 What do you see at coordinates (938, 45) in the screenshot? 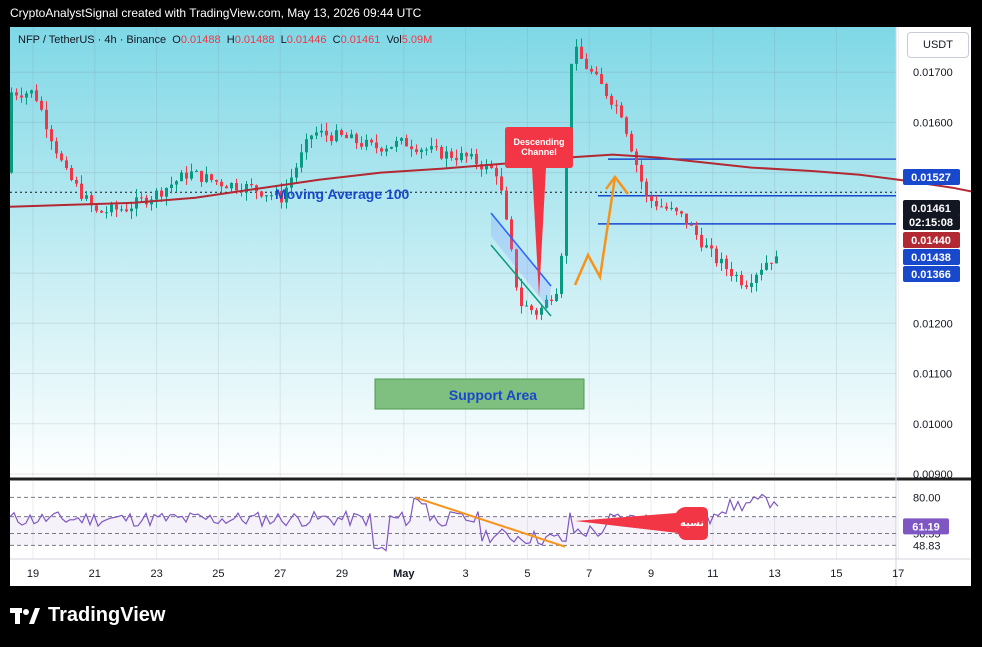
I see `currency-button: USDT` at bounding box center [938, 45].